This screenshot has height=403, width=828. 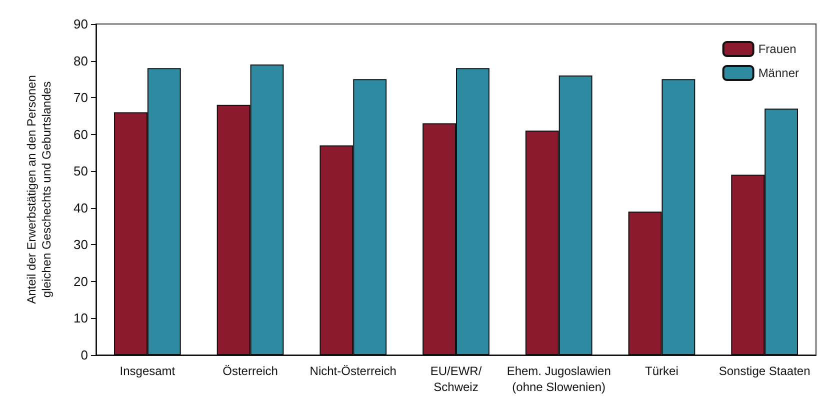 What do you see at coordinates (777, 49) in the screenshot?
I see `legend-label: Frauen` at bounding box center [777, 49].